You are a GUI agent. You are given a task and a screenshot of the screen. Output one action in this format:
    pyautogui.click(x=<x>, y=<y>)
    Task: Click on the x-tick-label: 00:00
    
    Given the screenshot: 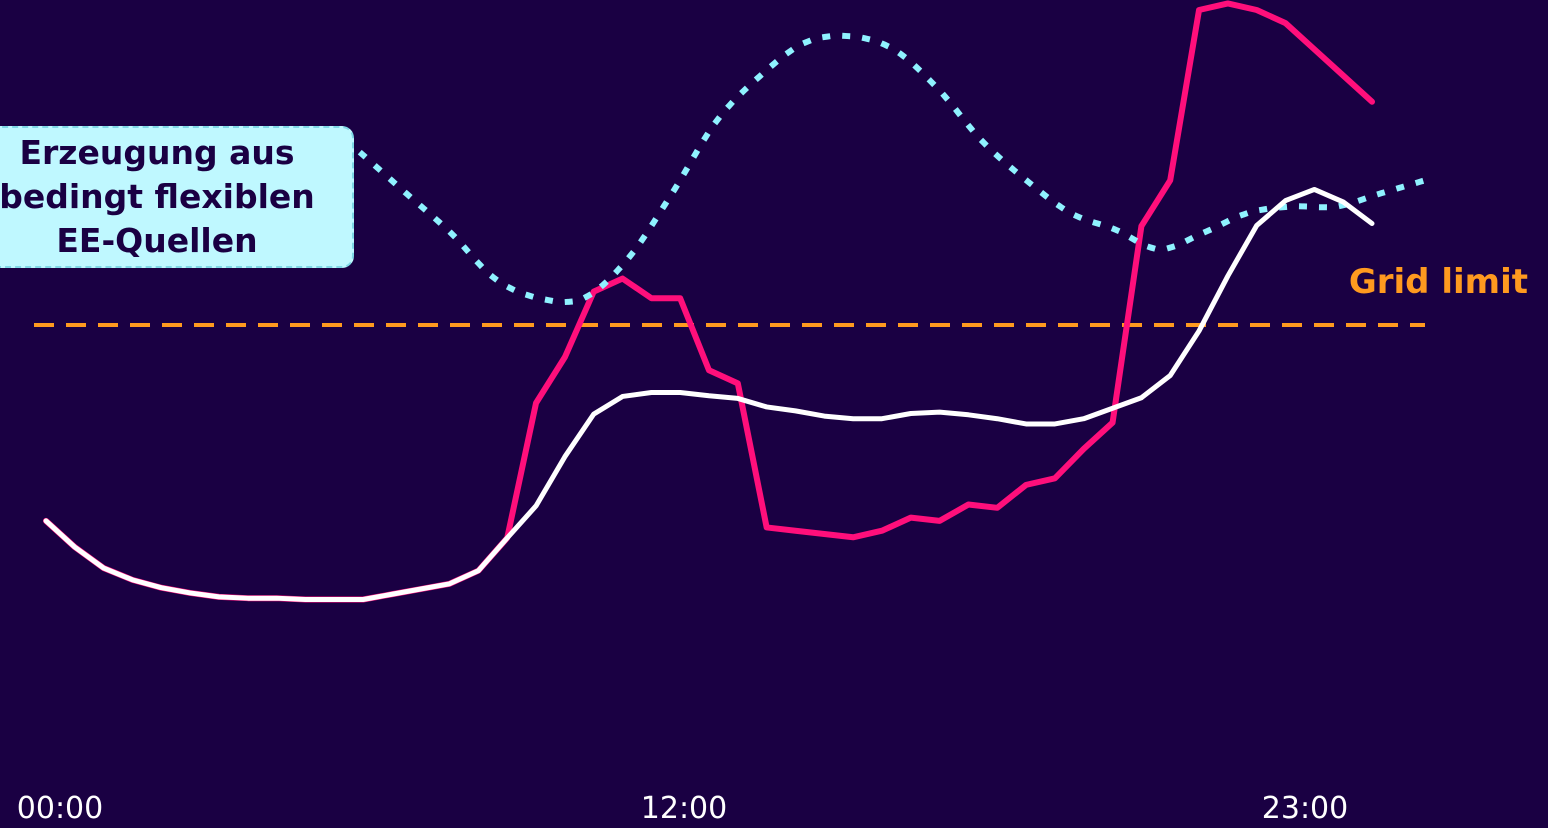 What is the action you would take?
    pyautogui.click(x=60, y=808)
    